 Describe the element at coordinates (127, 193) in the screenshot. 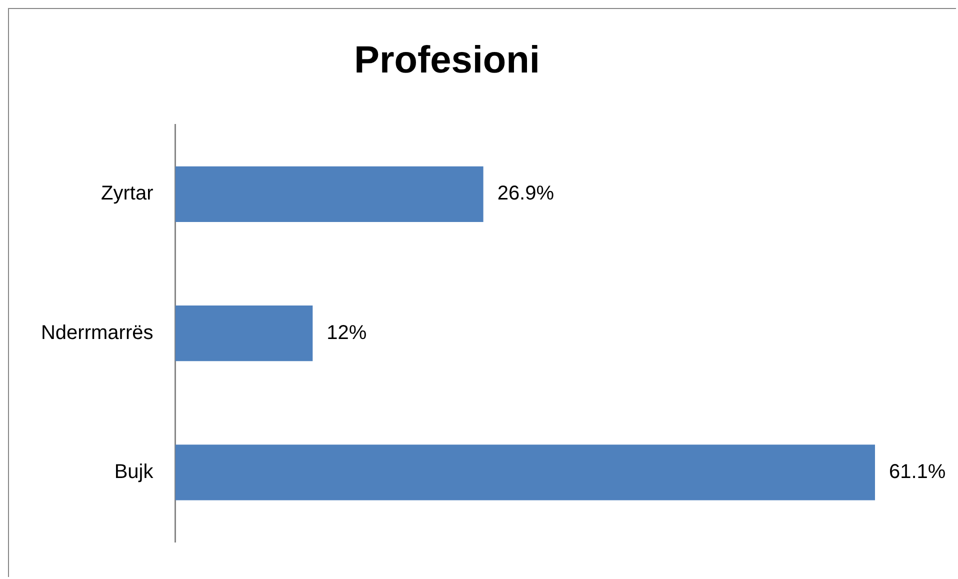

I see `y-tick-label: Zyrtar` at that location.